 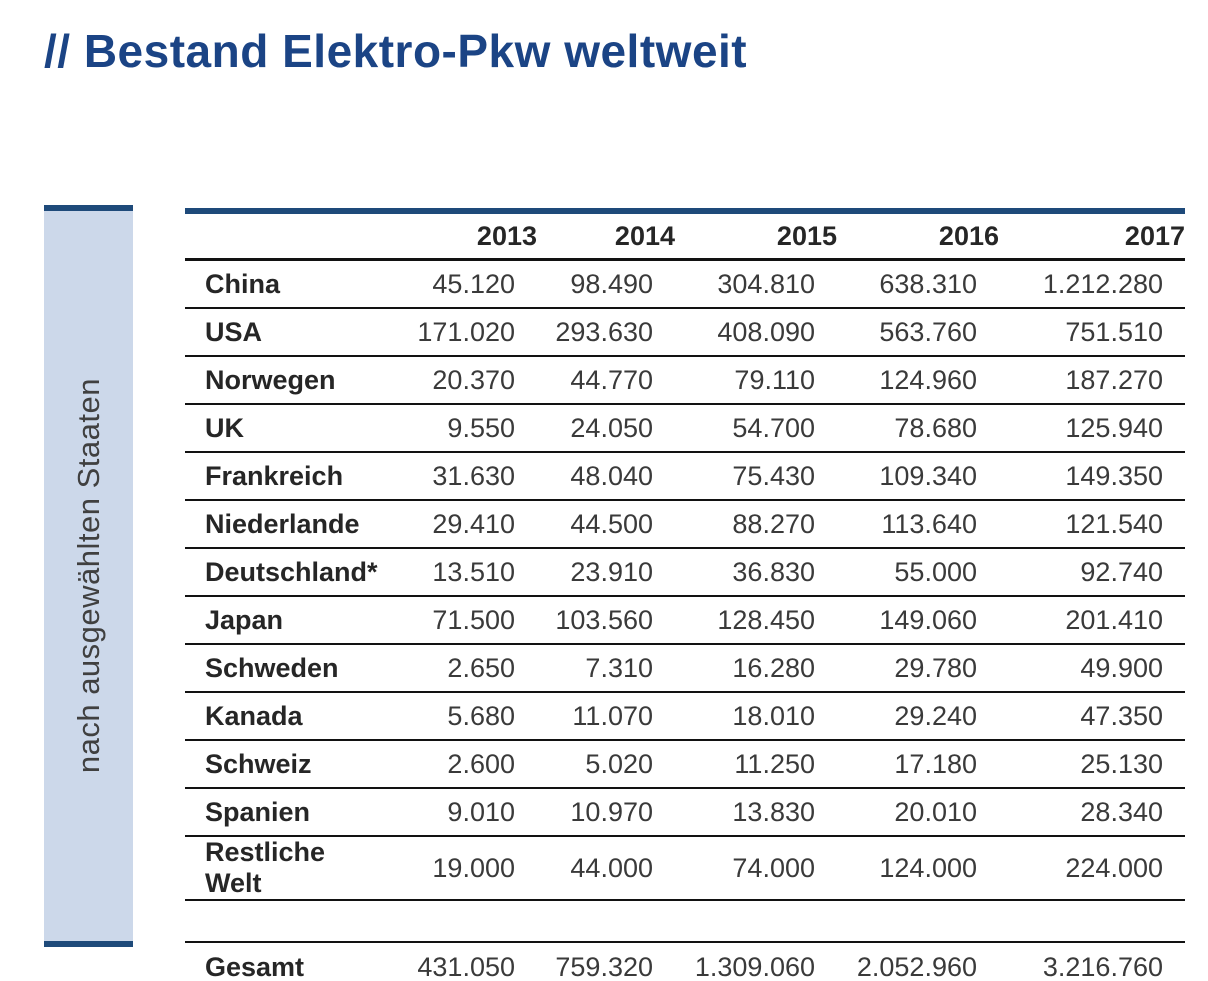 What do you see at coordinates (285, 380) in the screenshot?
I see `row-label: Norwegen` at bounding box center [285, 380].